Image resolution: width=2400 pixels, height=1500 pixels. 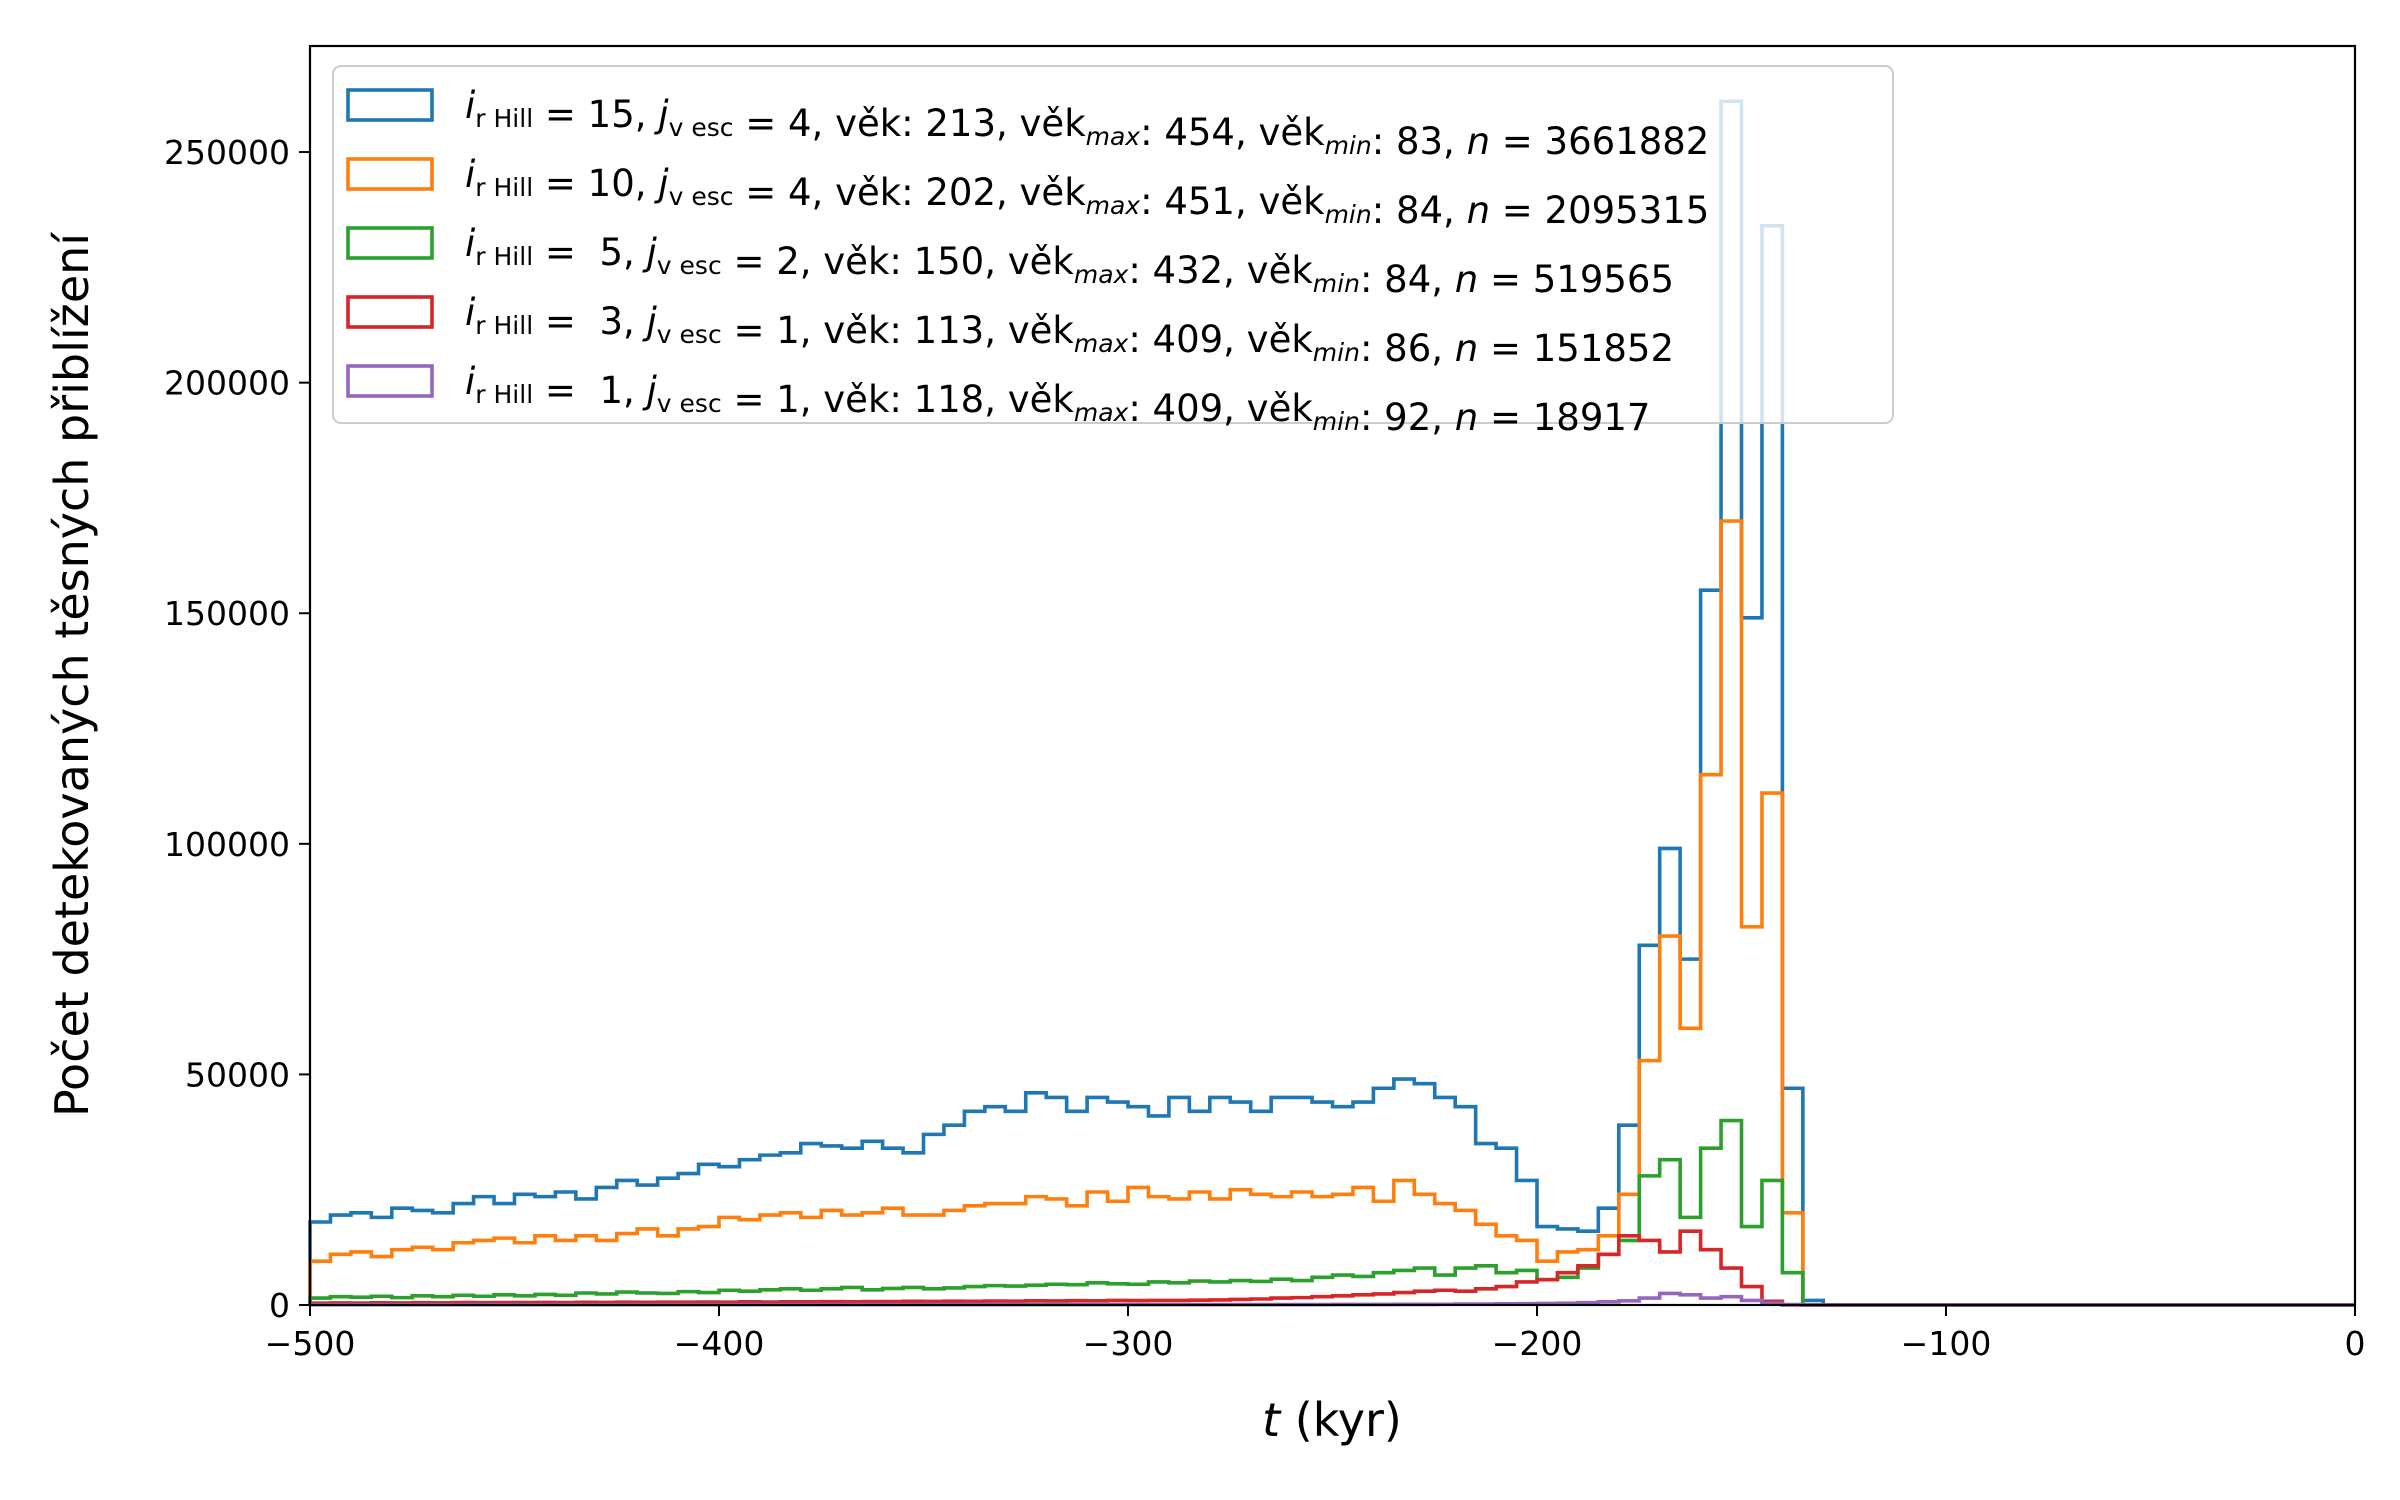 I want to click on y-tick-label: 100000, so click(x=227, y=844).